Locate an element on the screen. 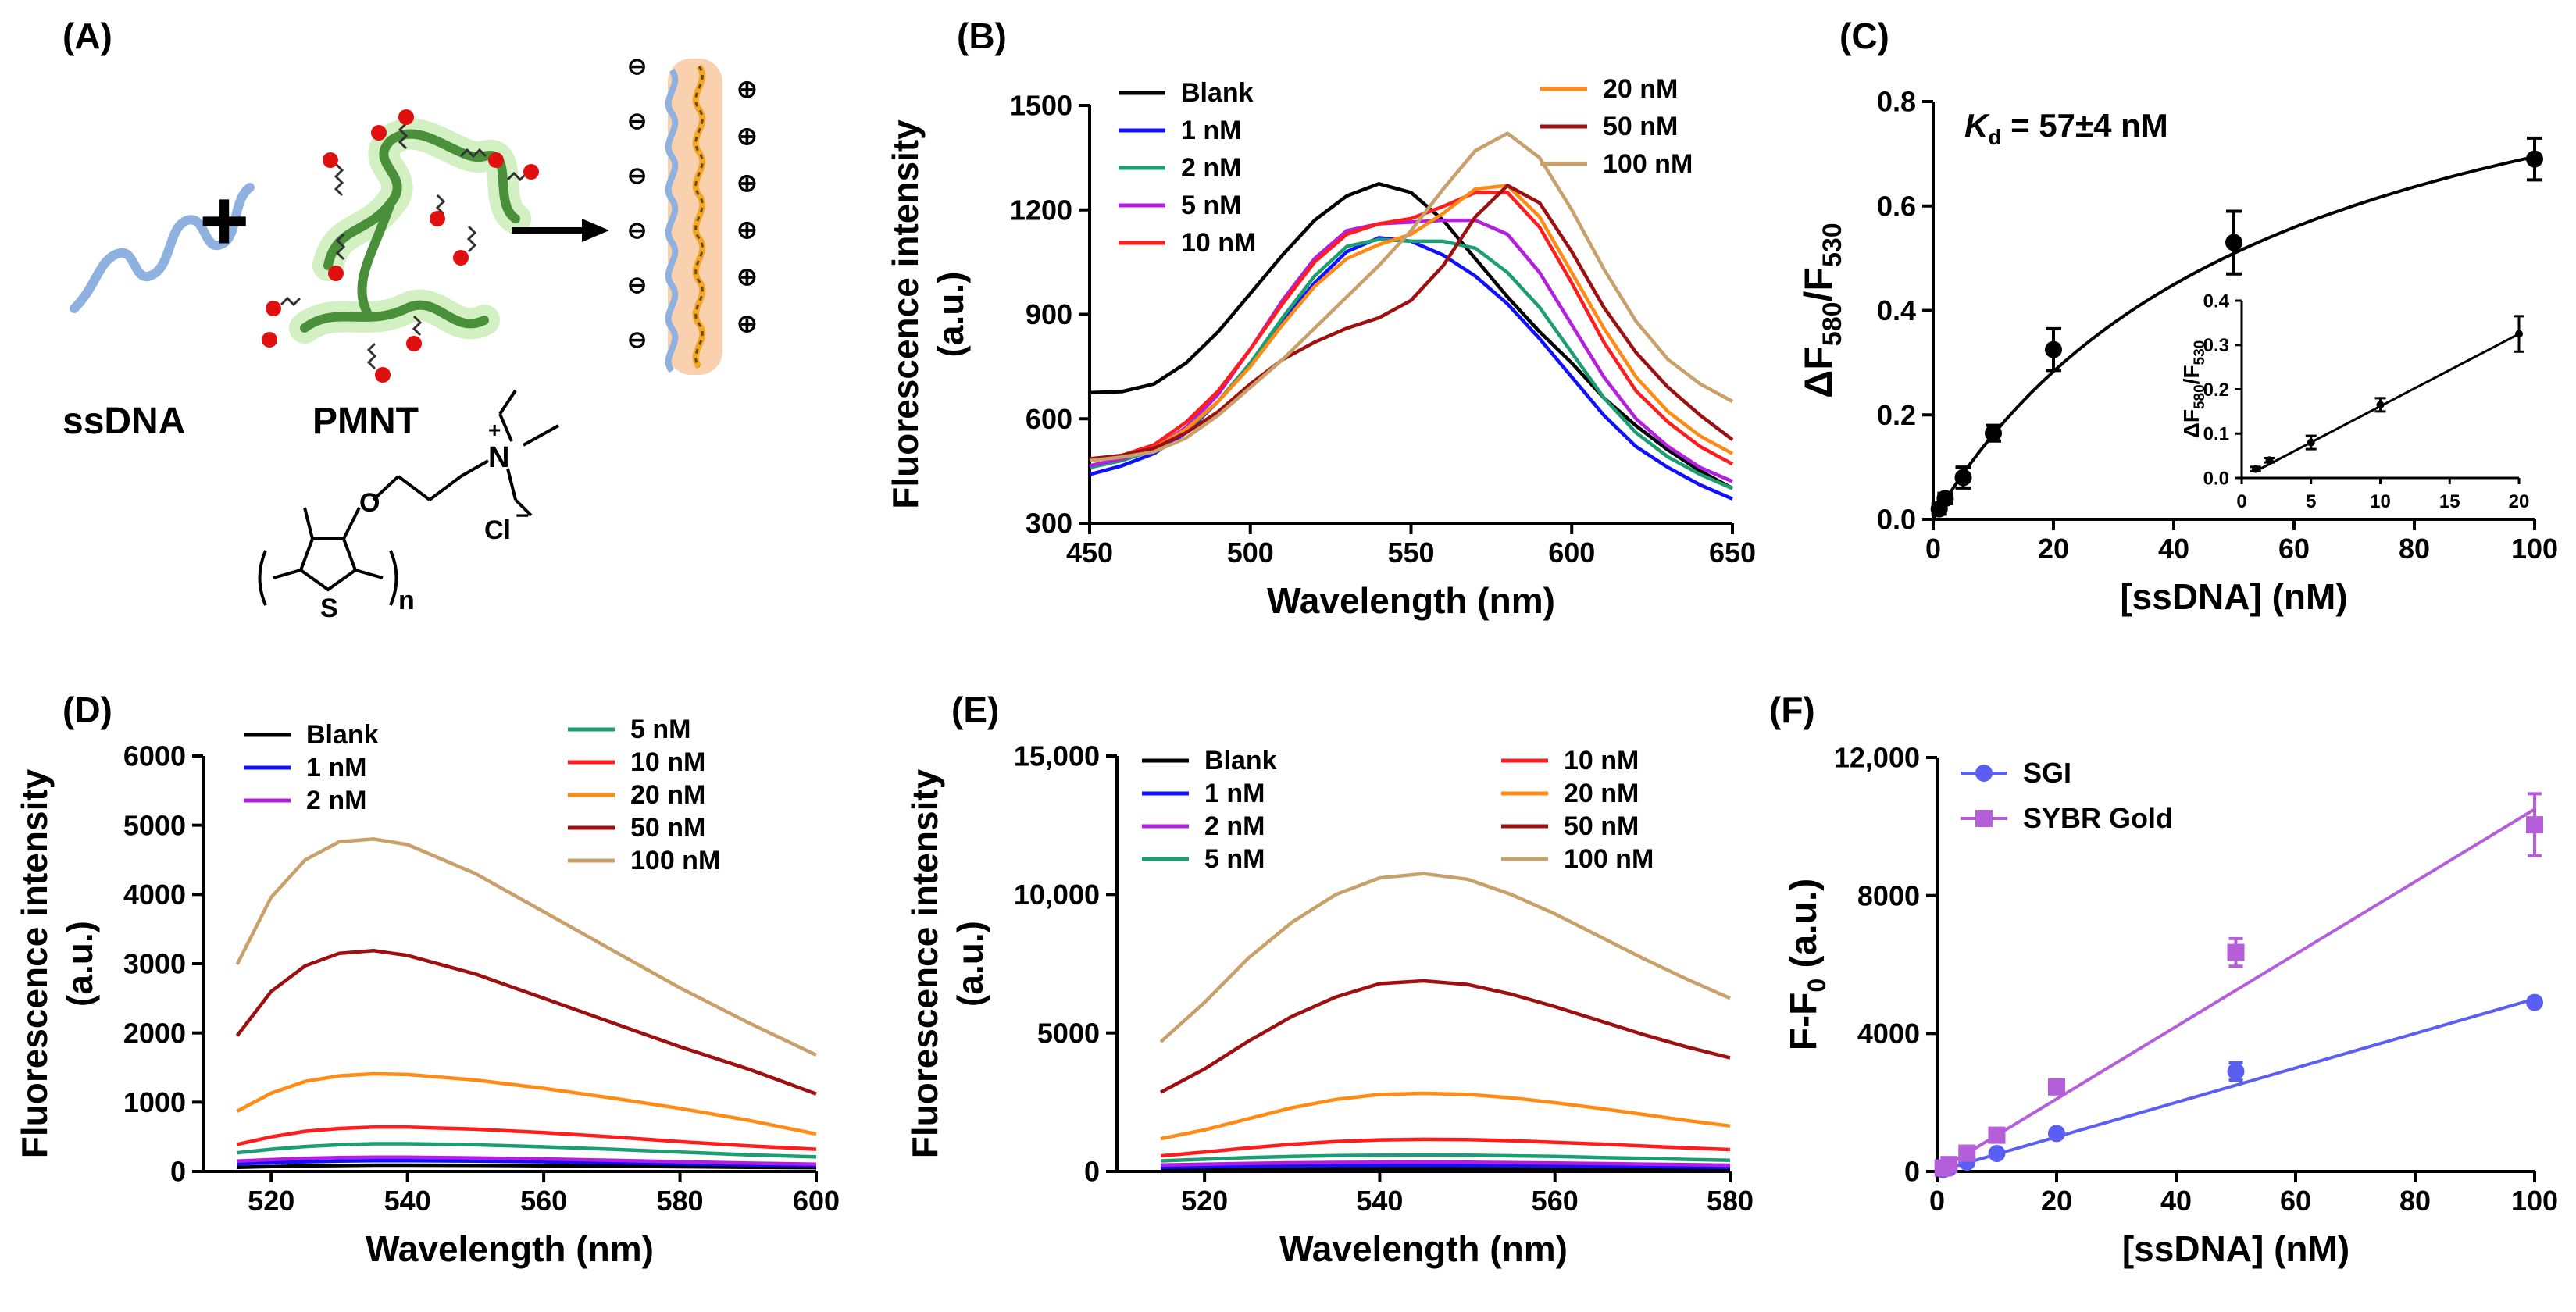  cation-charges: ⊕ ⊕ ⊕ ⊕ ⊕ ⊕ is located at coordinates (747, 206).